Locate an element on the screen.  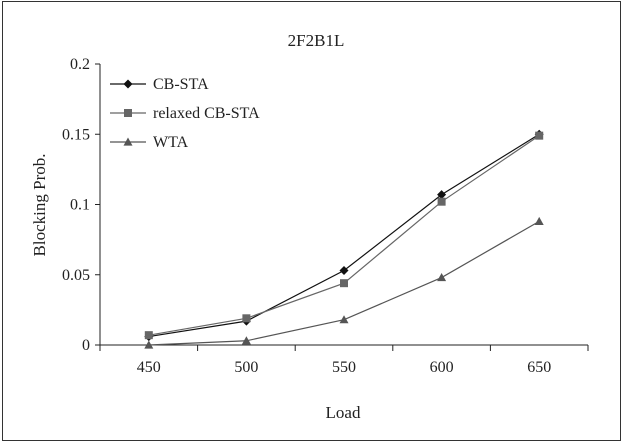
x-axis-label: Load is located at coordinates (343, 412).